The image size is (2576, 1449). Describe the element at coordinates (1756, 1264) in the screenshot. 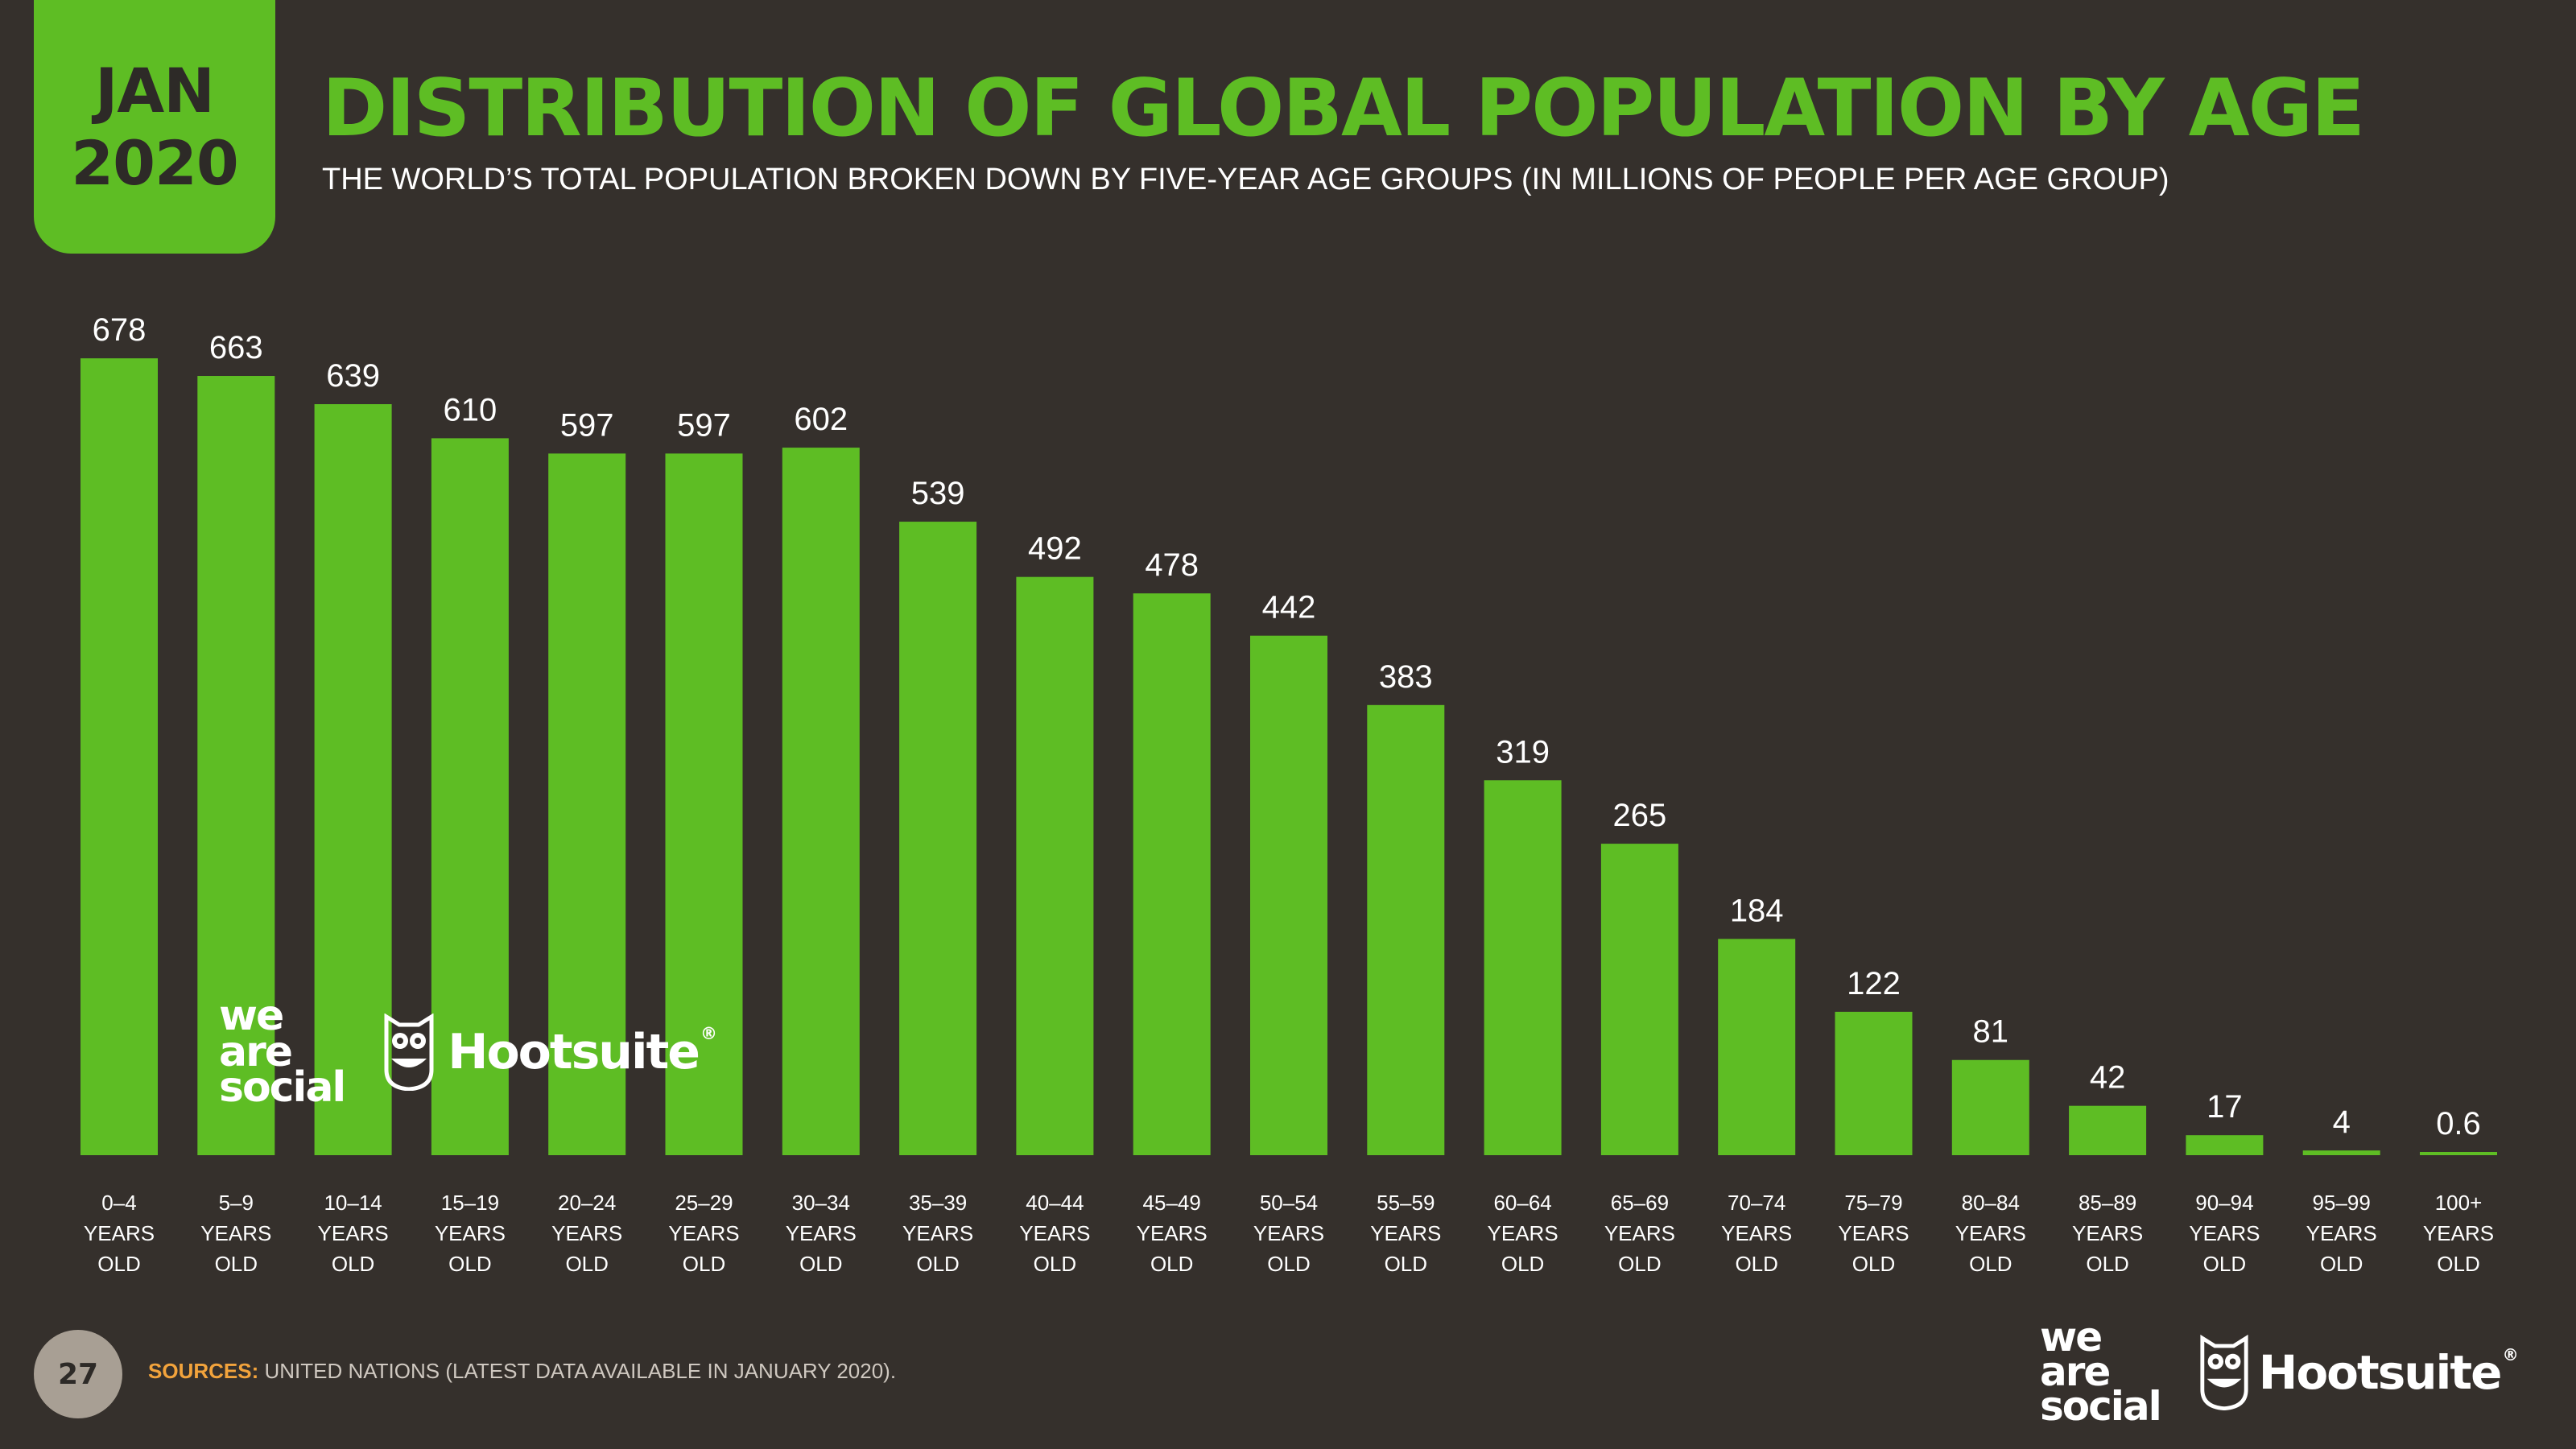

I see `tick-label-14-2: OLD` at that location.